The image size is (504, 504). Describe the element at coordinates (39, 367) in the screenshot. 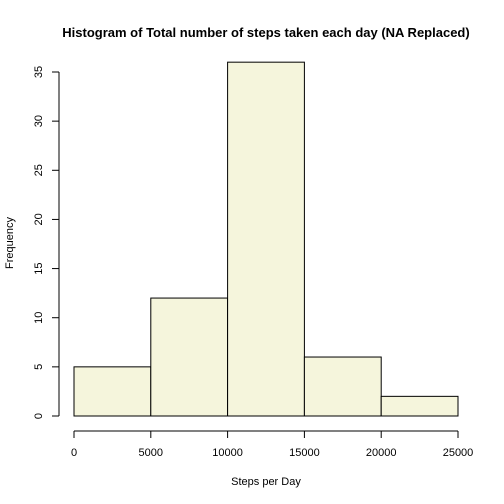

I see `y-tick-label: 5` at that location.